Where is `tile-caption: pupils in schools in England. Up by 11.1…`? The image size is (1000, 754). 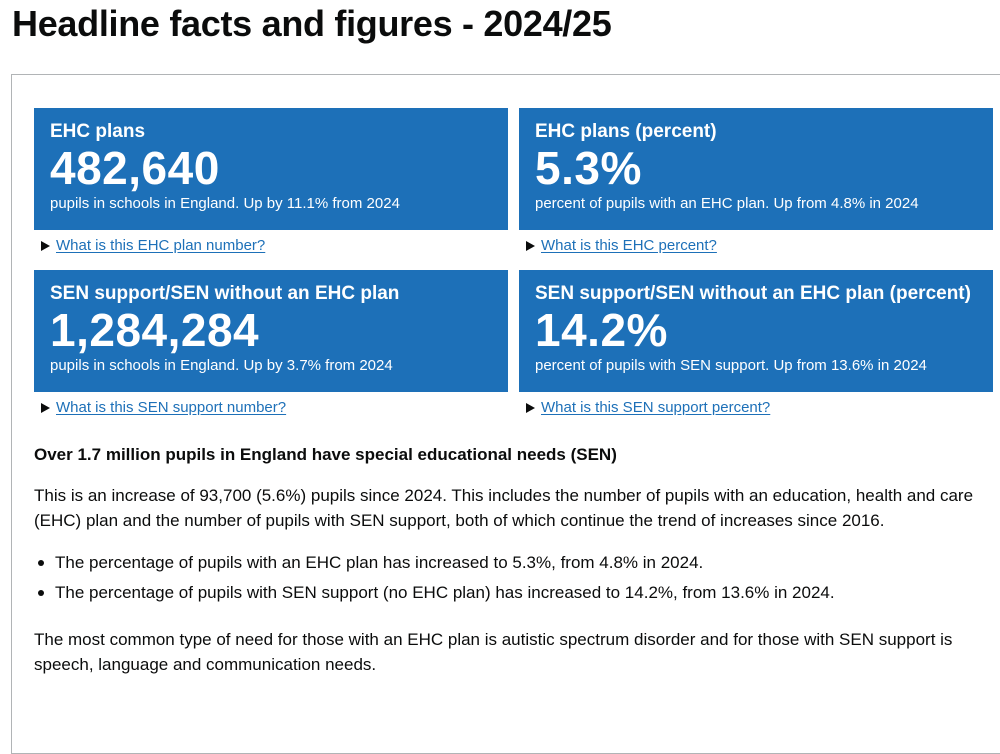
tile-caption: pupils in schools in England. Up by 11.1… is located at coordinates (225, 203).